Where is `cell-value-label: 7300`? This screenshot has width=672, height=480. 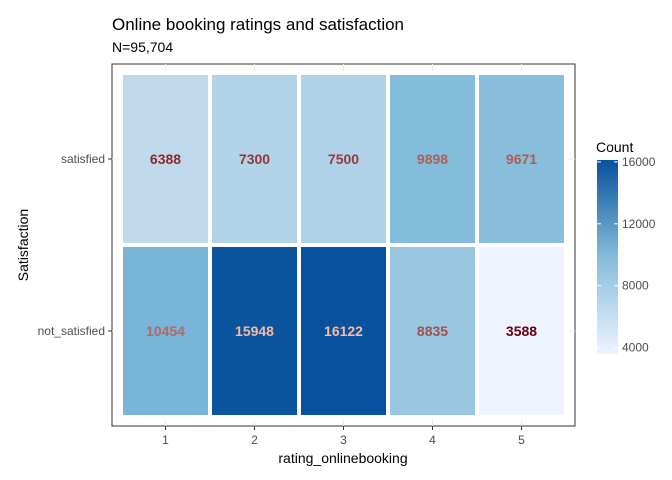 cell-value-label: 7300 is located at coordinates (254, 159).